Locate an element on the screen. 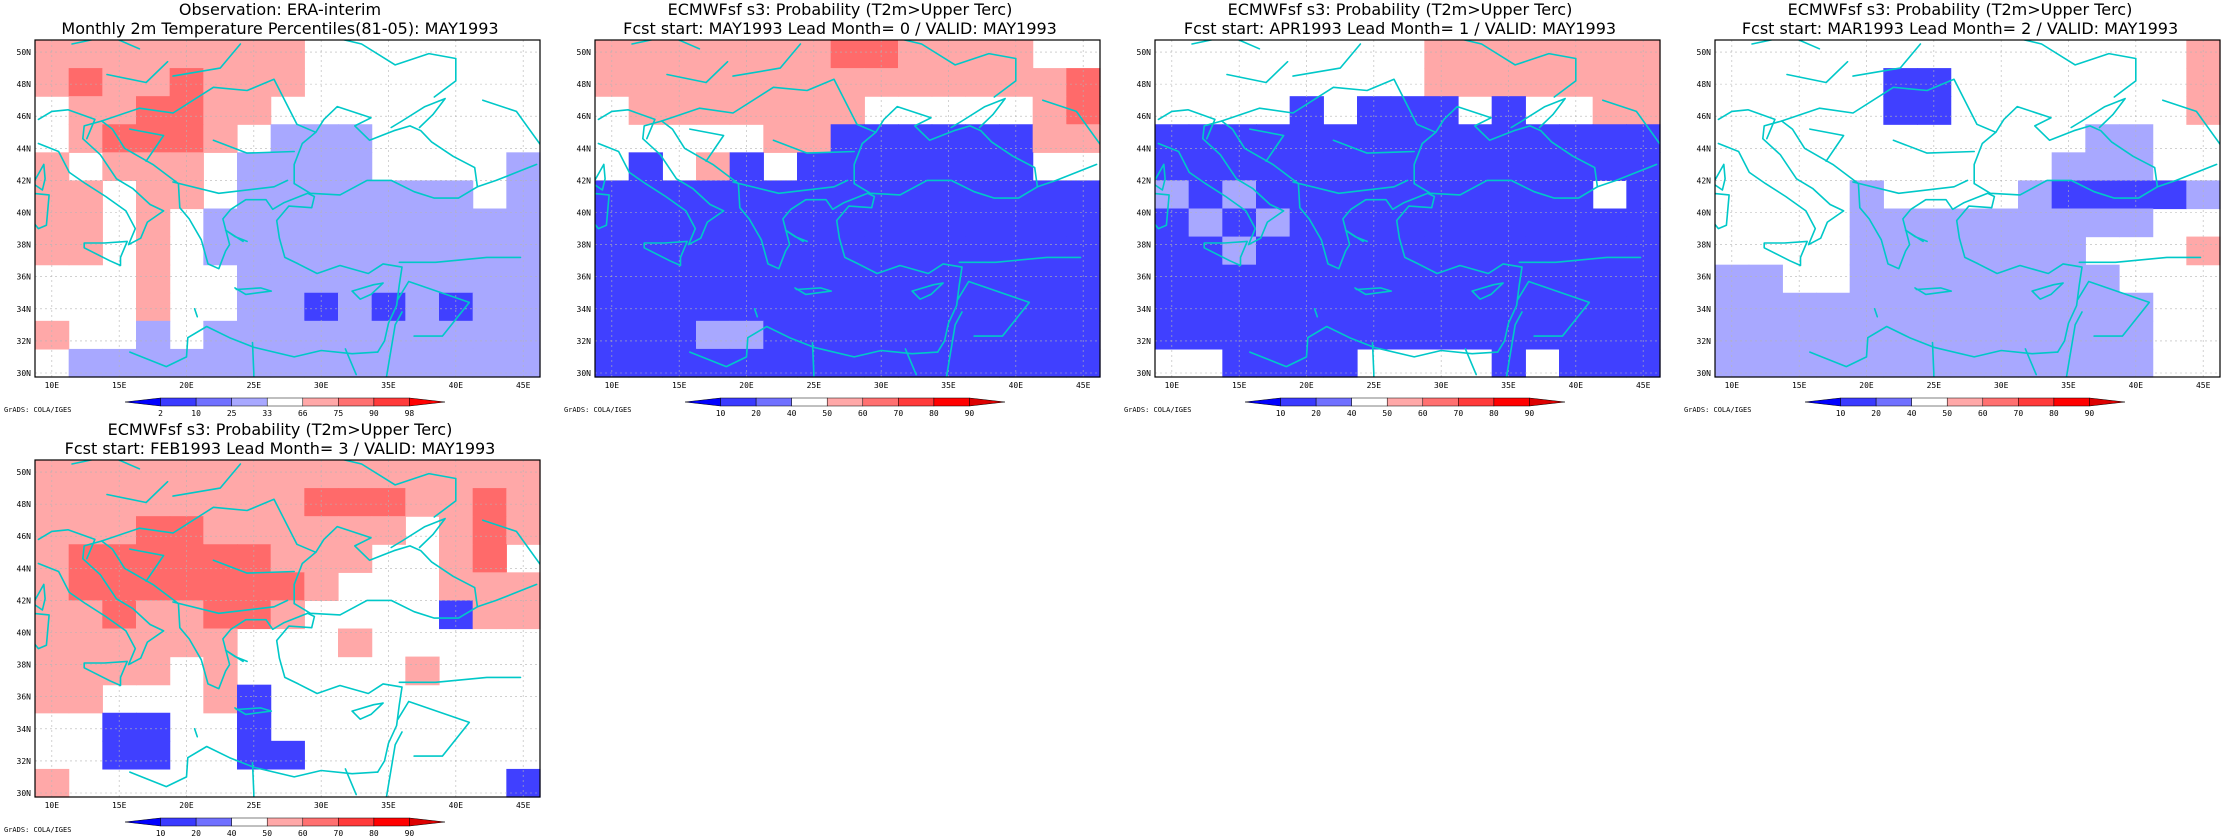 This screenshot has width=2240, height=840. lon-tick-label: 10E is located at coordinates (612, 385).